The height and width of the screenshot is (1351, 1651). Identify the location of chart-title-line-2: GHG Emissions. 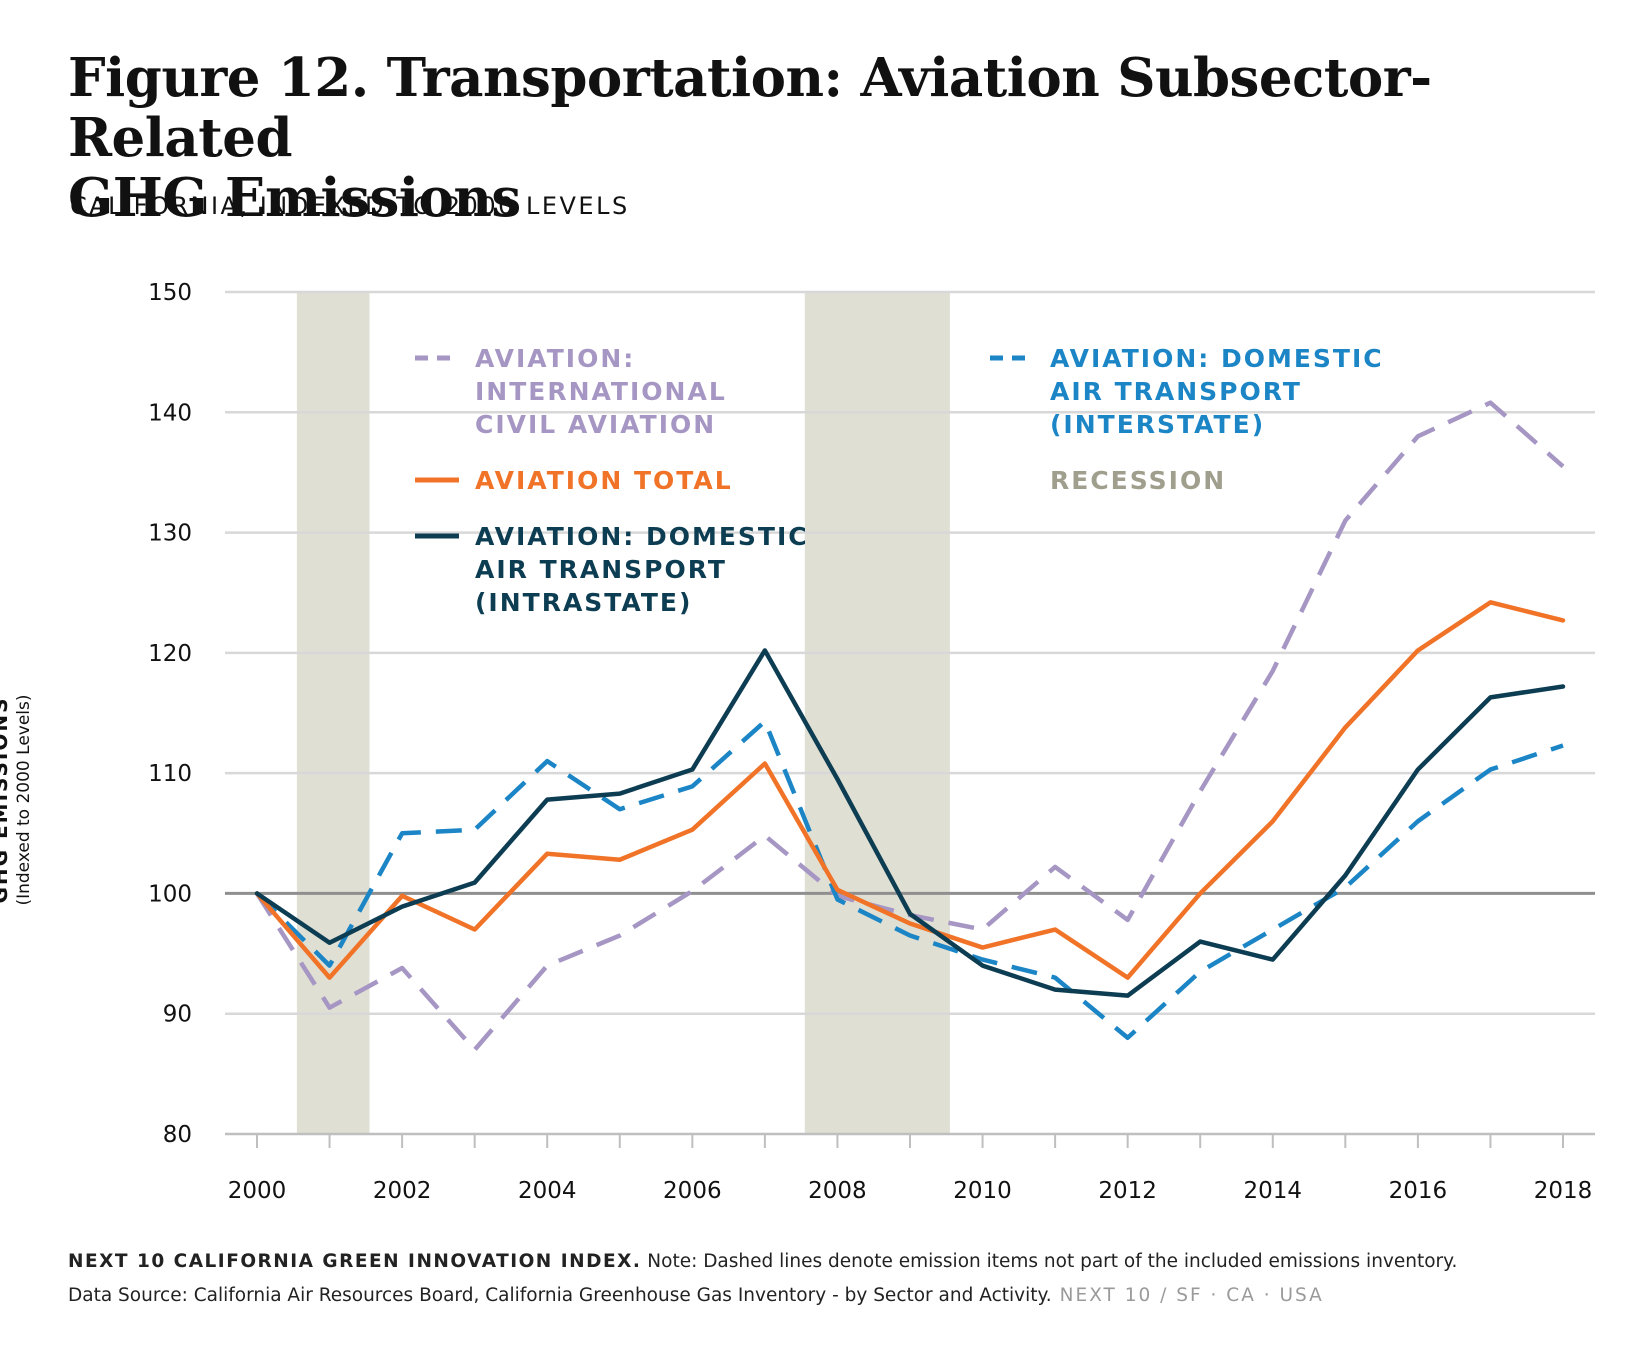
(294, 198).